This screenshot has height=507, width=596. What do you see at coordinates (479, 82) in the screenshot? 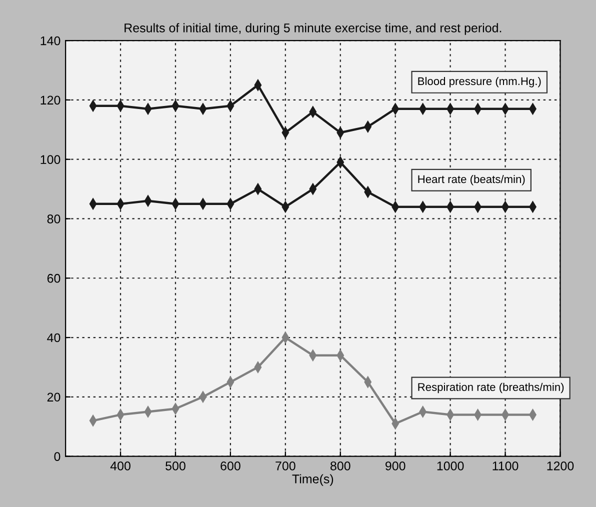
I see `series-label: Blood pressure (mm.Hg.)` at bounding box center [479, 82].